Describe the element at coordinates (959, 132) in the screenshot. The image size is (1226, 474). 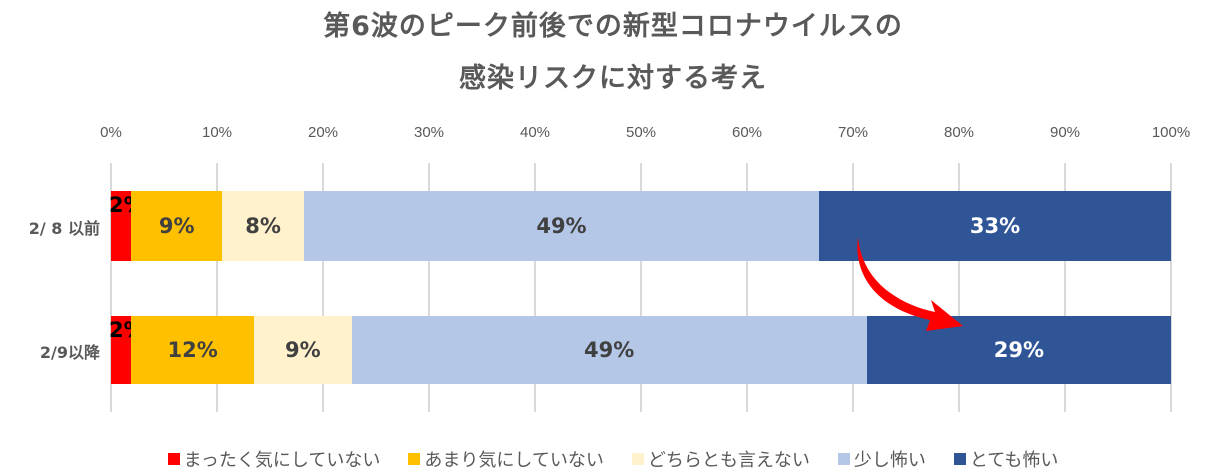
I see `x-tick-label: 80%` at that location.